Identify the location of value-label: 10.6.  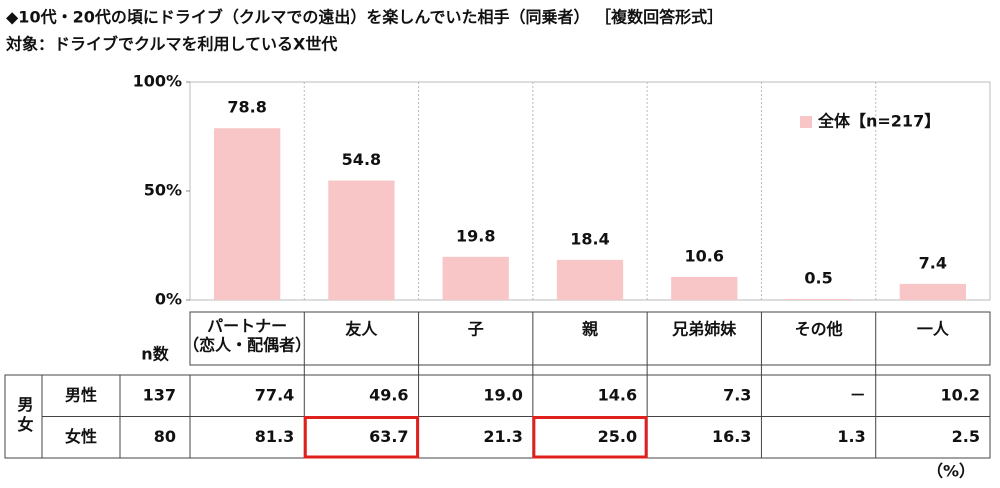
(704, 255).